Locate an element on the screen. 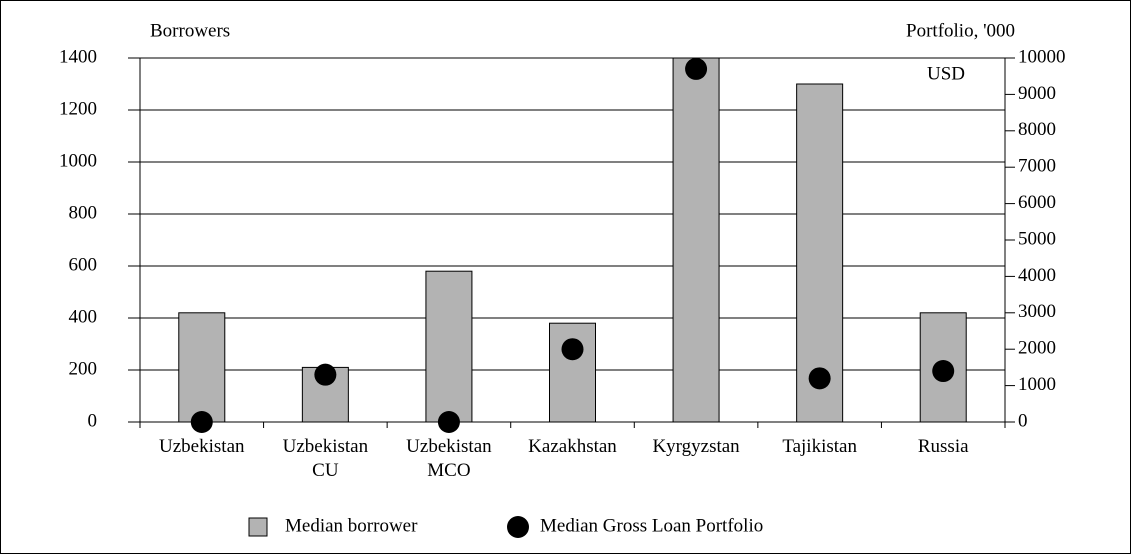 This screenshot has width=1131, height=554. x-tick-label: Uzbekistan is located at coordinates (202, 446).